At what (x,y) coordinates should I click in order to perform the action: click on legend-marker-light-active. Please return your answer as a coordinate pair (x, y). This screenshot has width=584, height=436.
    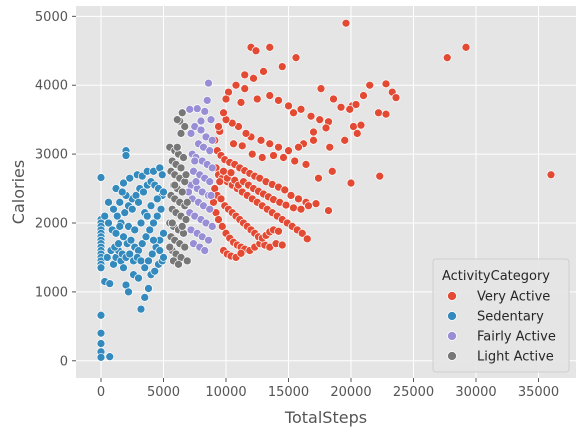
    Looking at the image, I should click on (452, 356).